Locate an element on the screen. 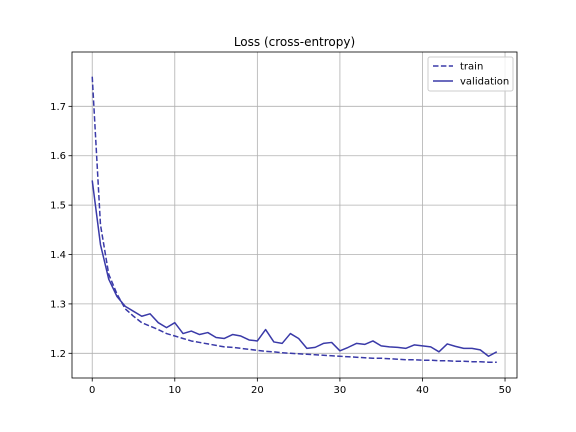 Image resolution: width=576 pixels, height=432 pixels. legend-label-train: train is located at coordinates (471, 67).